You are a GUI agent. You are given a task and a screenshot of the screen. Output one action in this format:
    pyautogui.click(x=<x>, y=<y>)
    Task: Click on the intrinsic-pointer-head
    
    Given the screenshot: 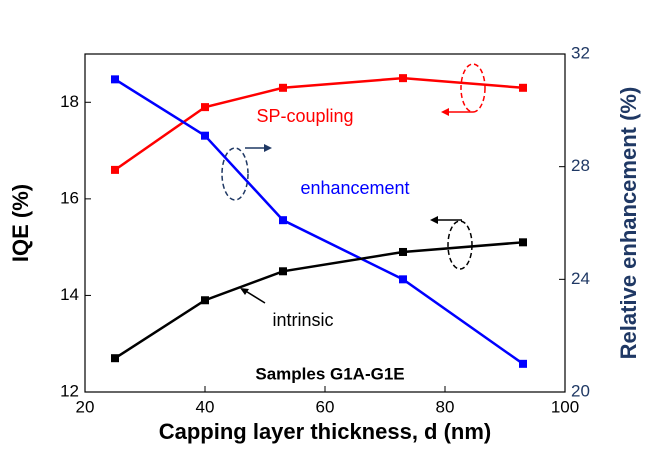 What is the action you would take?
    pyautogui.click(x=244, y=291)
    